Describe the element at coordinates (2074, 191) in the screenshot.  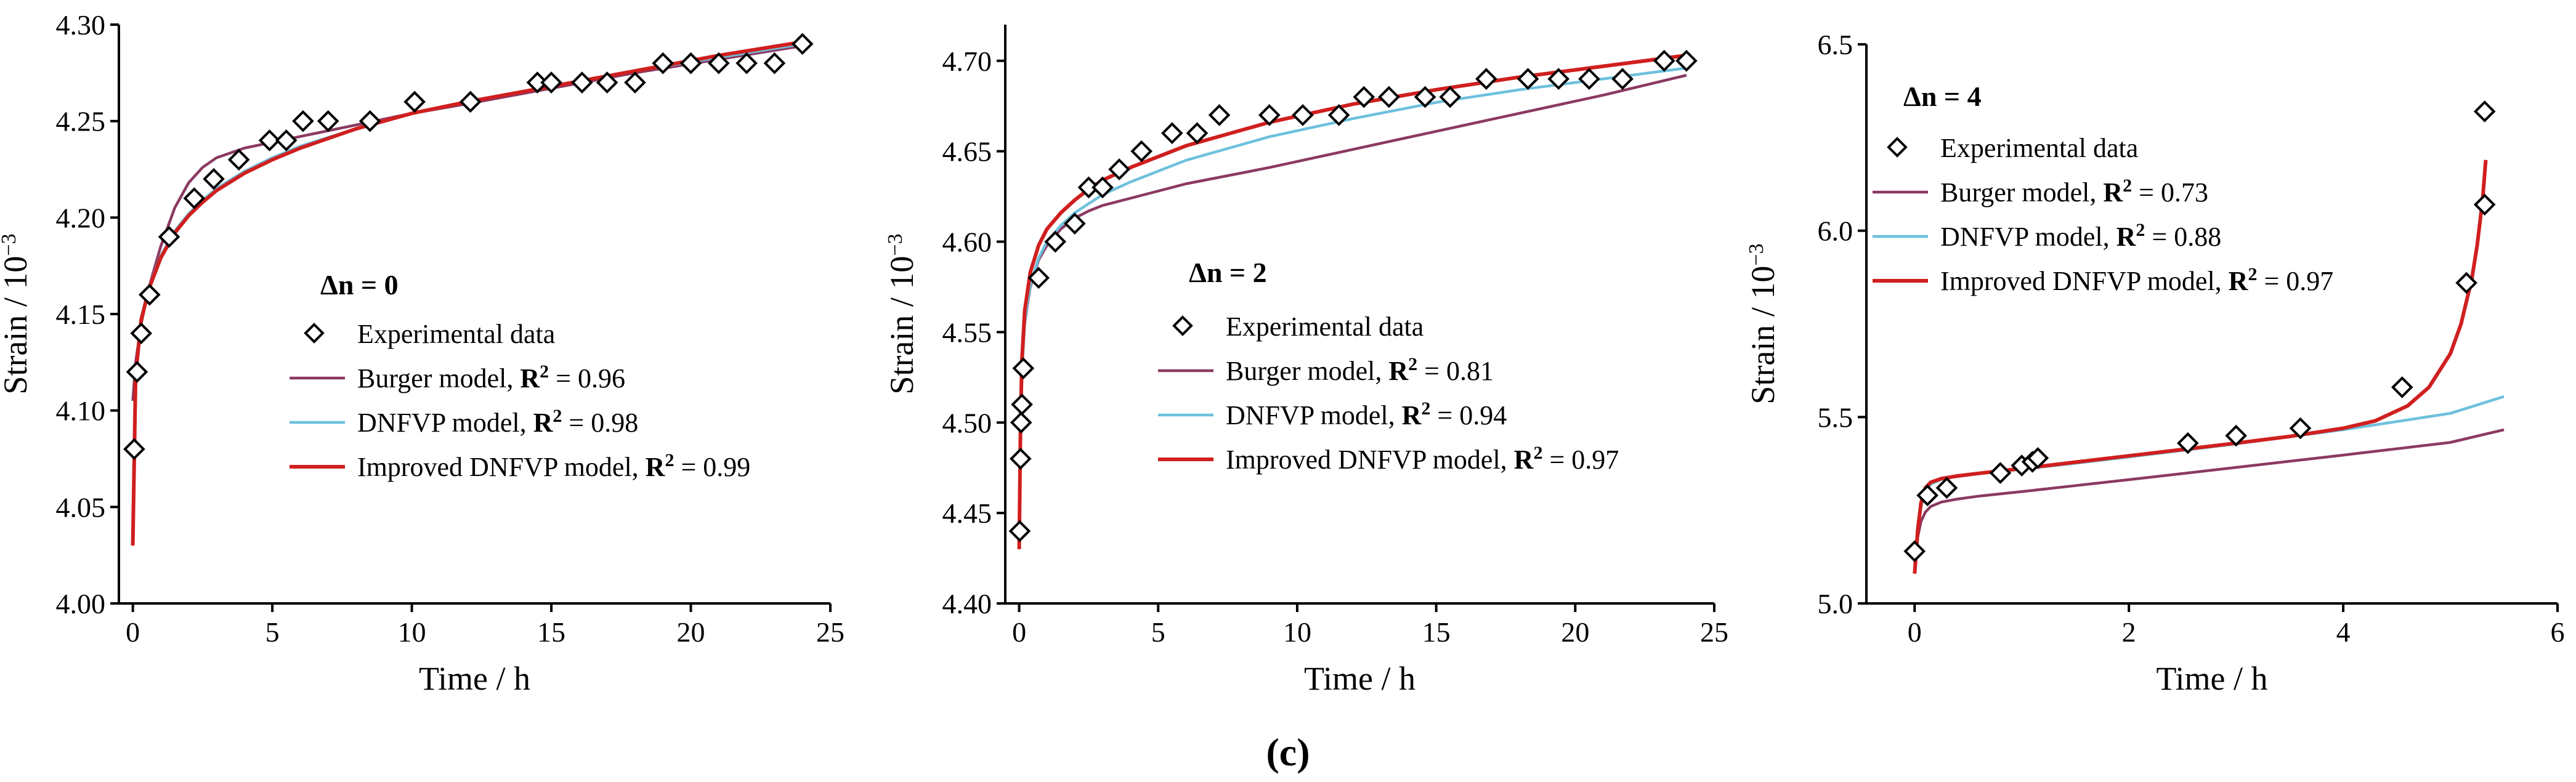
I see `legend-label-burger: Burger model, R2 = 0.73` at that location.